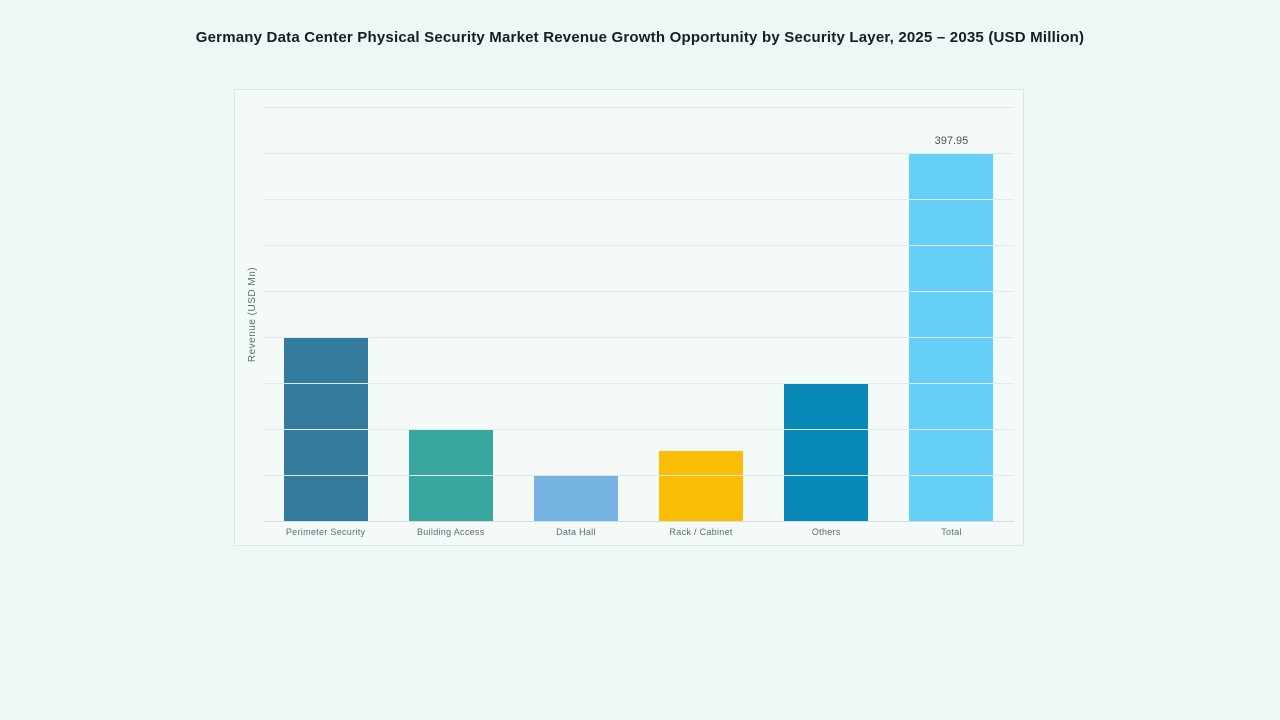 This screenshot has height=720, width=1280. I want to click on y-axis-label-text: Revenue (USD Mn), so click(253, 314).